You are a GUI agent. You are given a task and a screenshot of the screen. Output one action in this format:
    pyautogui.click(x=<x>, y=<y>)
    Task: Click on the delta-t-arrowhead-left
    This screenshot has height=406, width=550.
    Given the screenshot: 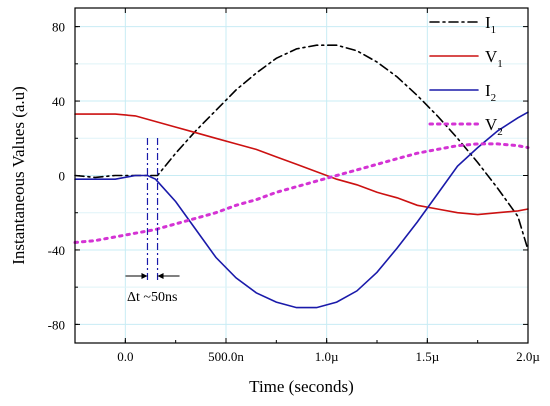 What is the action you would take?
    pyautogui.click(x=144, y=276)
    